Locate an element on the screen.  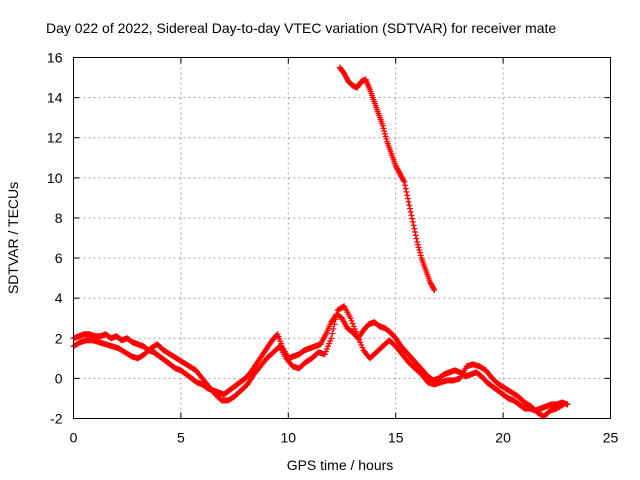
x-tick-label: 25 is located at coordinates (611, 438).